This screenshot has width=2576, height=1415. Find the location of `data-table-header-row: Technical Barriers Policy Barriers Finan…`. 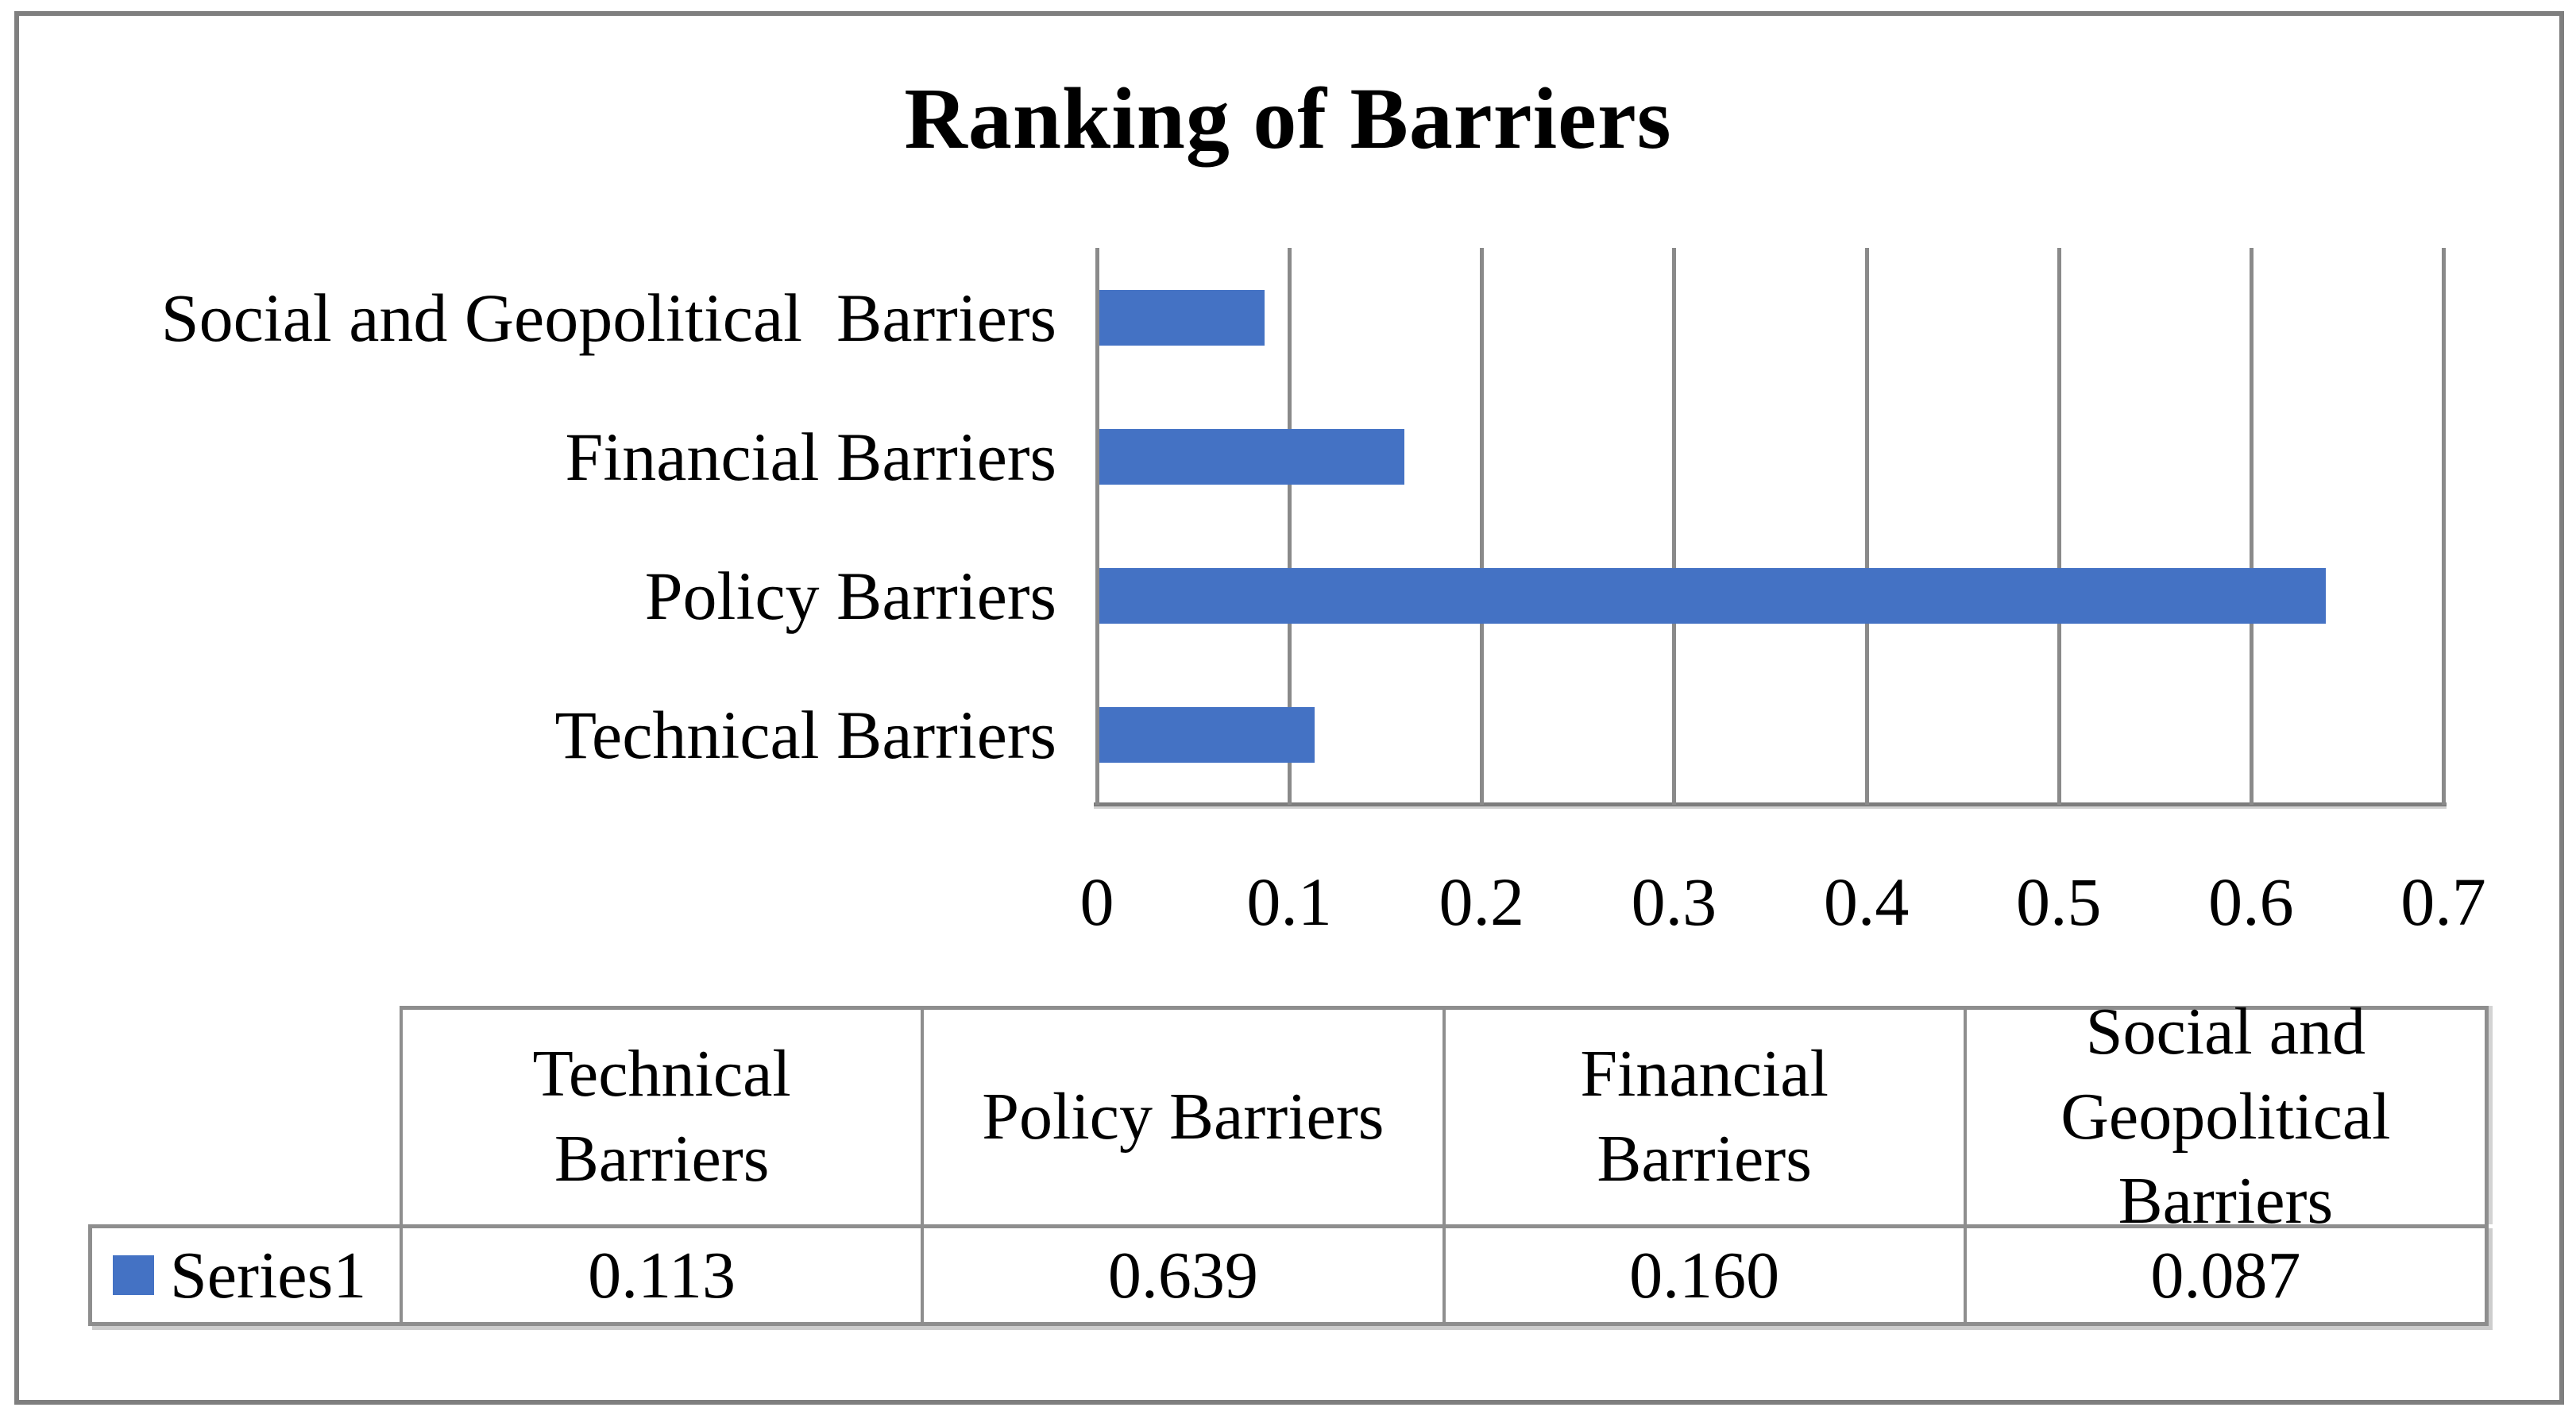

data-table-header-row: Technical Barriers Policy Barriers Finan… is located at coordinates (1444, 1117).